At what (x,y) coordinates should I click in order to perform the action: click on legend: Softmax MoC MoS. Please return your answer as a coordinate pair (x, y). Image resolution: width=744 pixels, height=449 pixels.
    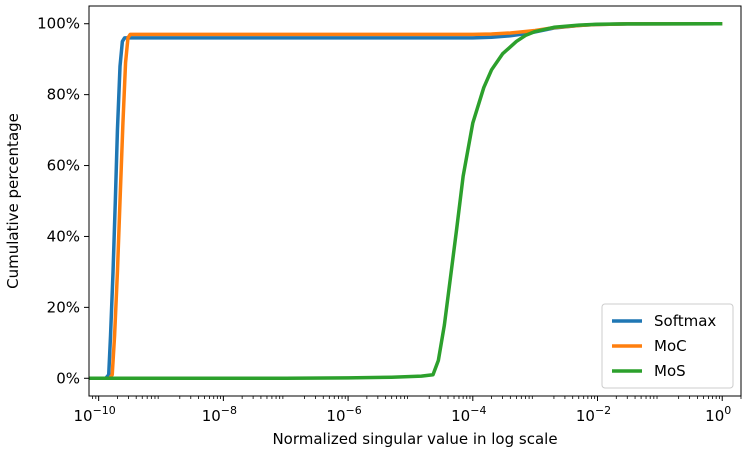
    Looking at the image, I should click on (667, 346).